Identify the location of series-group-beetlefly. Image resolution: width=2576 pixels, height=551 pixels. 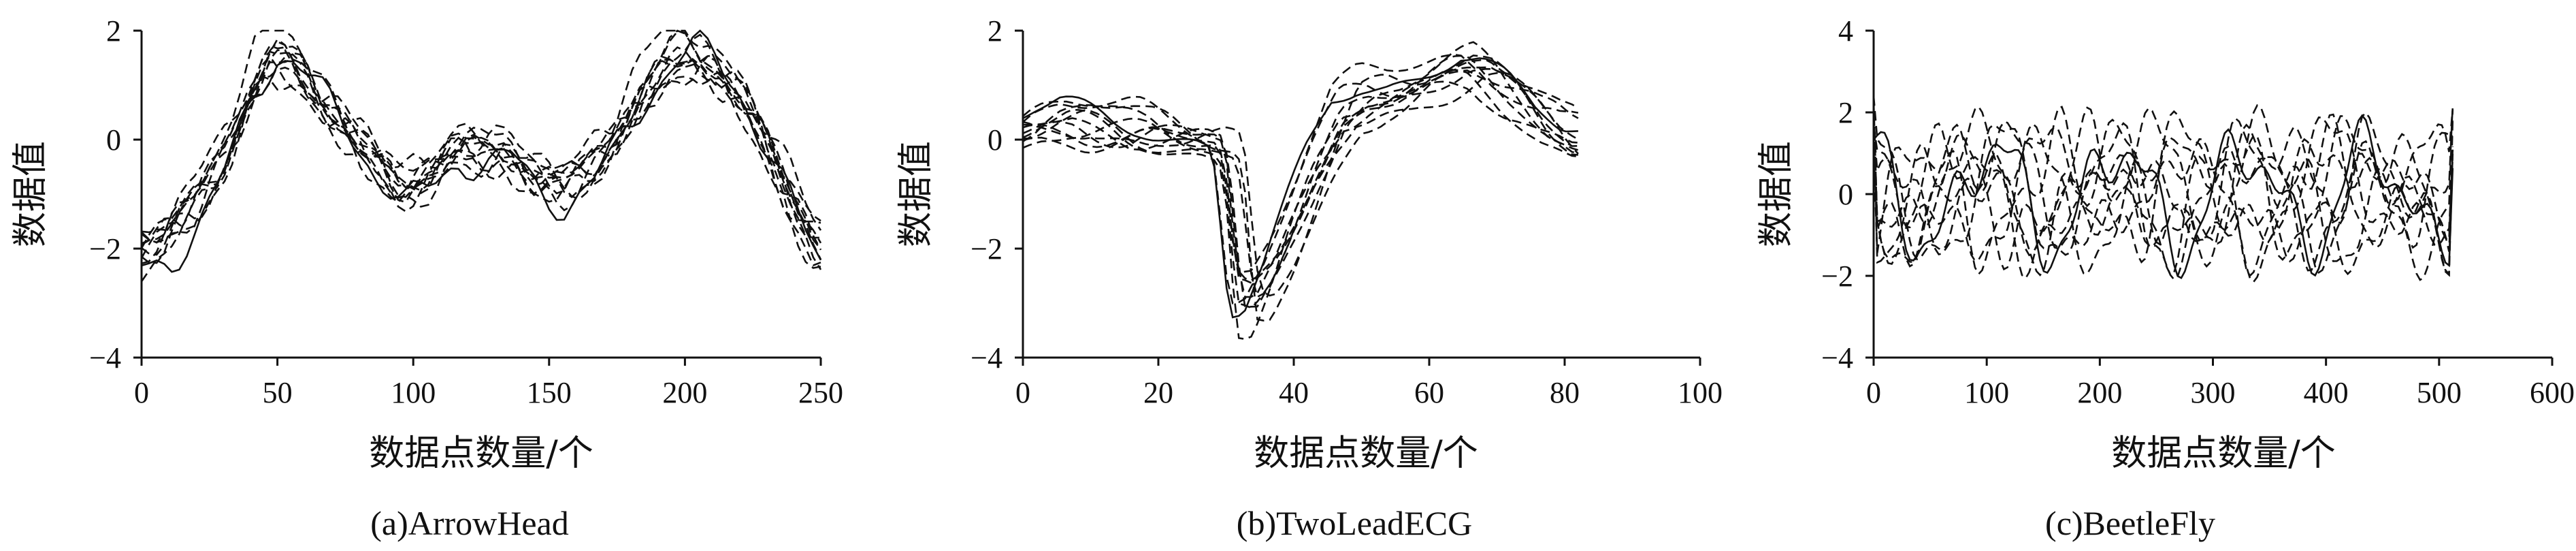
(2163, 189).